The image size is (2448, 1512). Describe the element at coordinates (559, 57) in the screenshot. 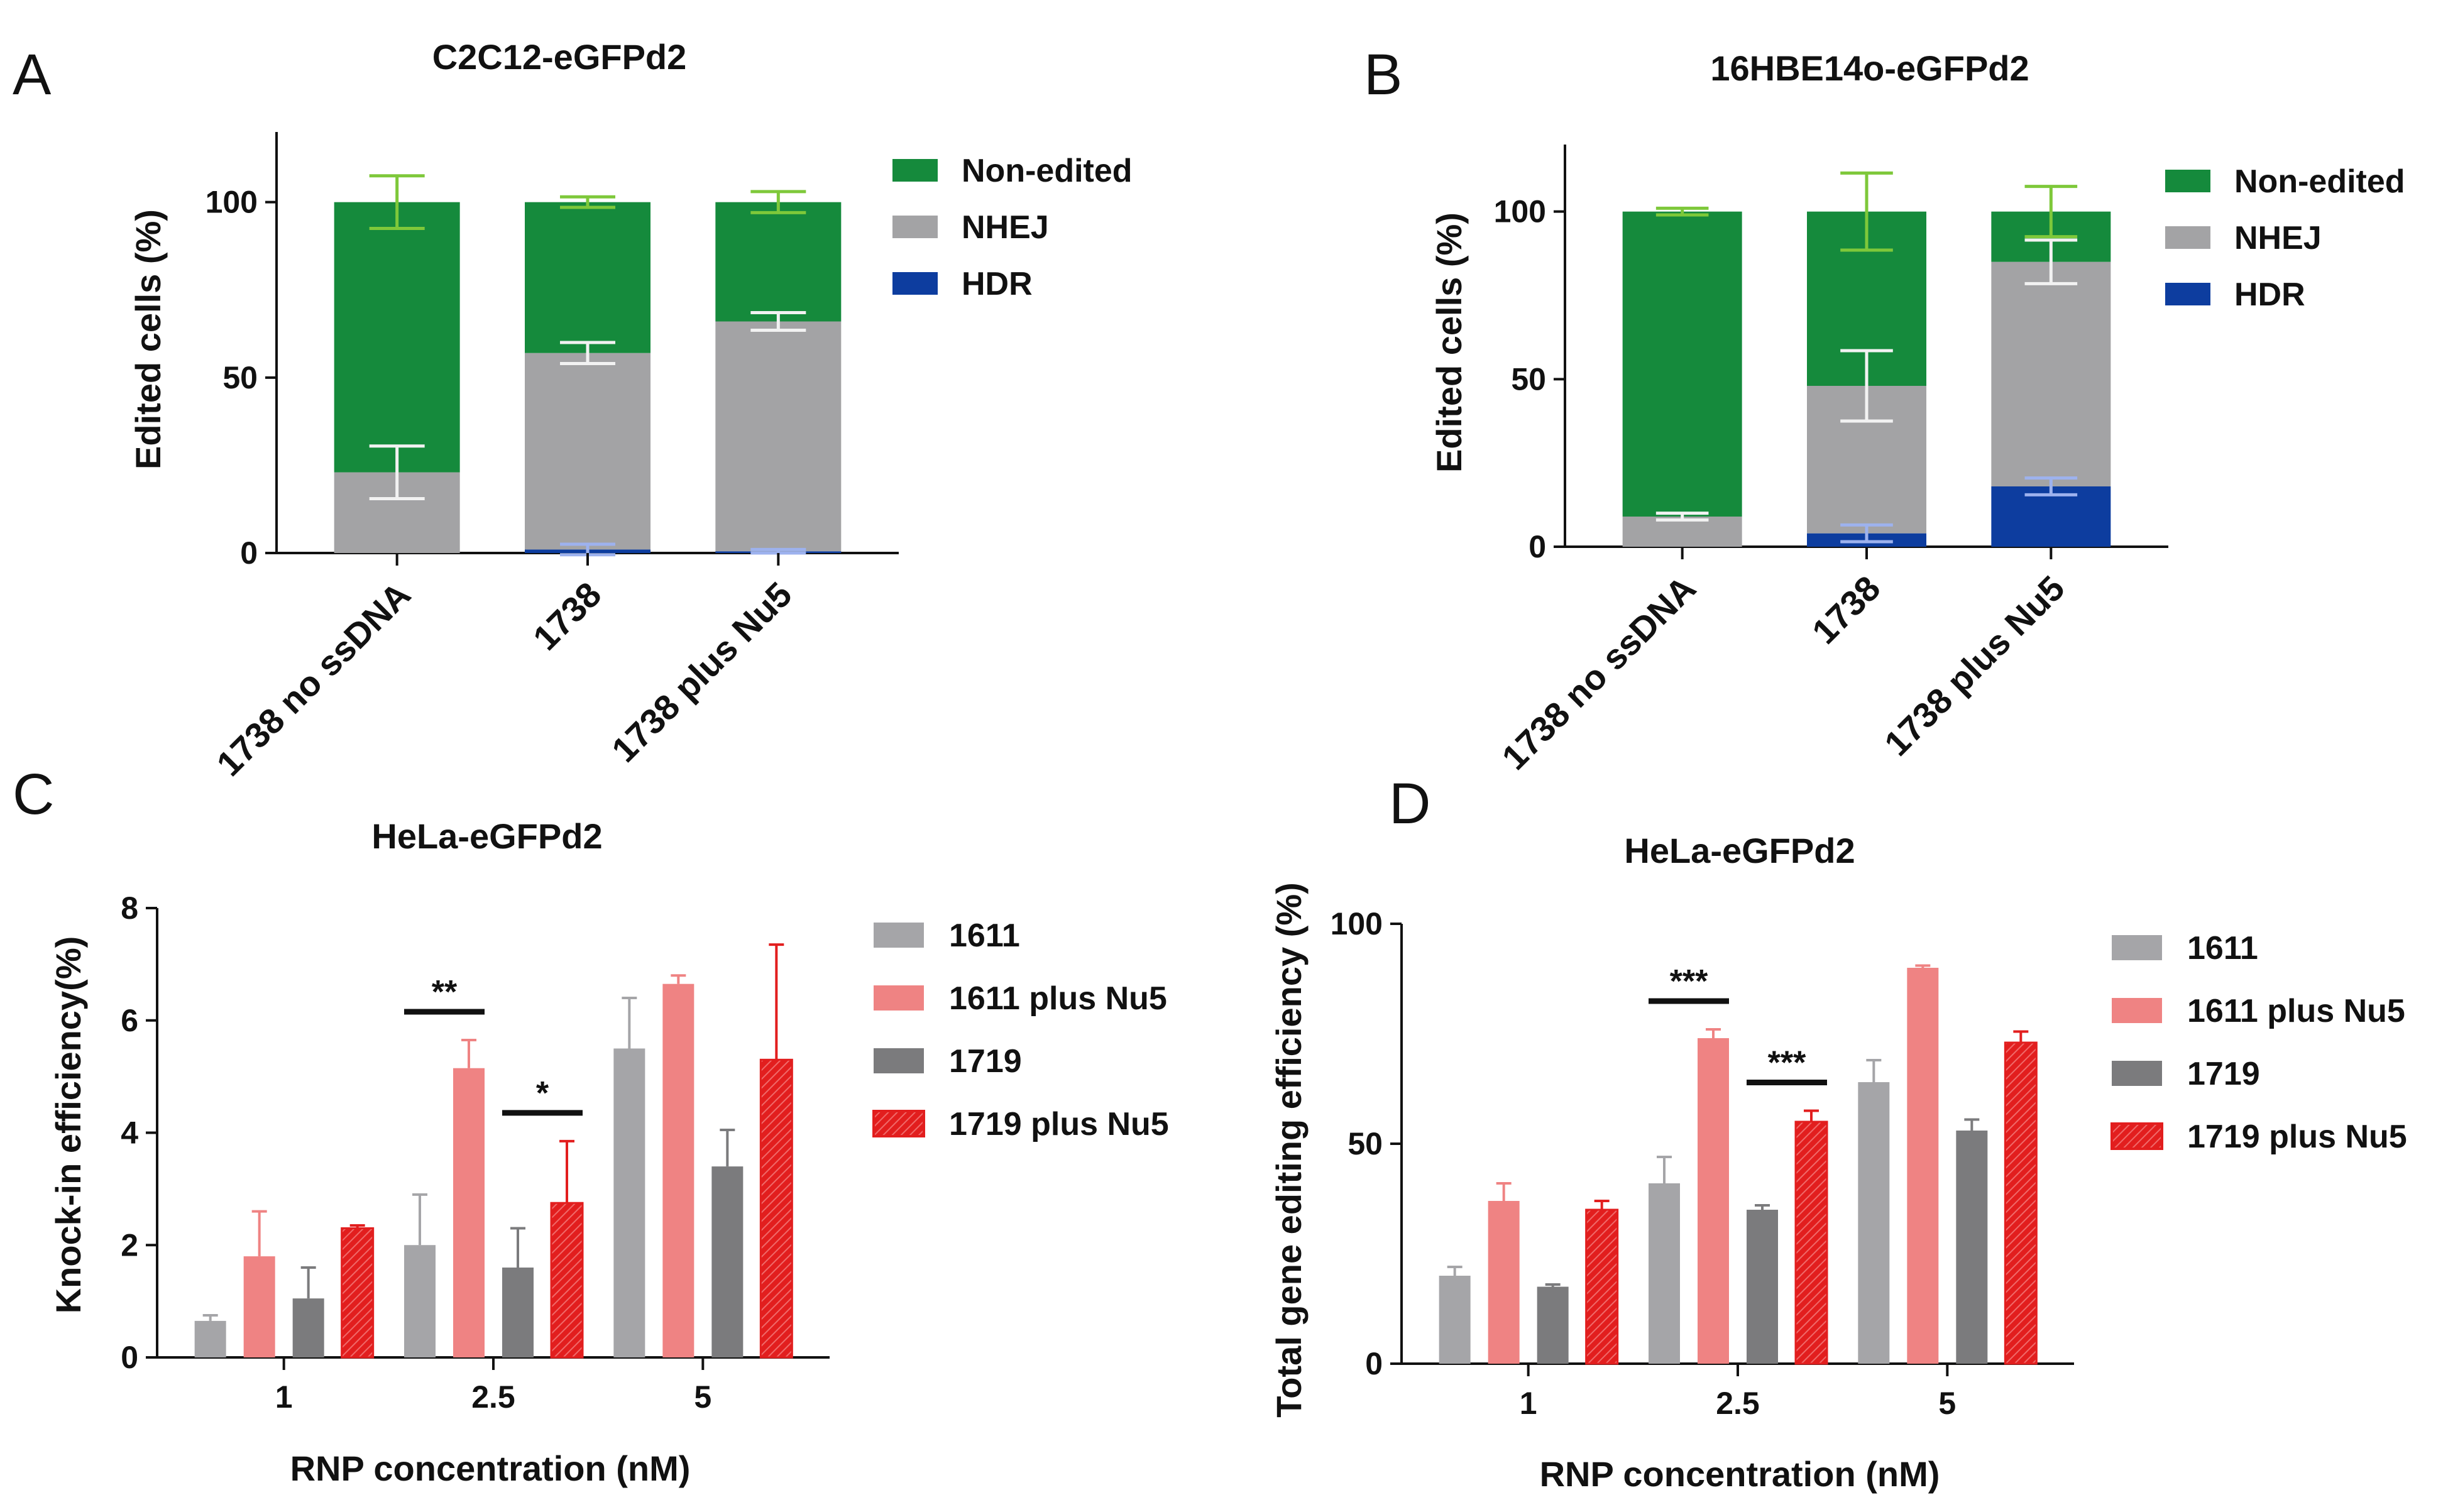

I see `panel-a-title: C2C12-eGFPd2` at that location.